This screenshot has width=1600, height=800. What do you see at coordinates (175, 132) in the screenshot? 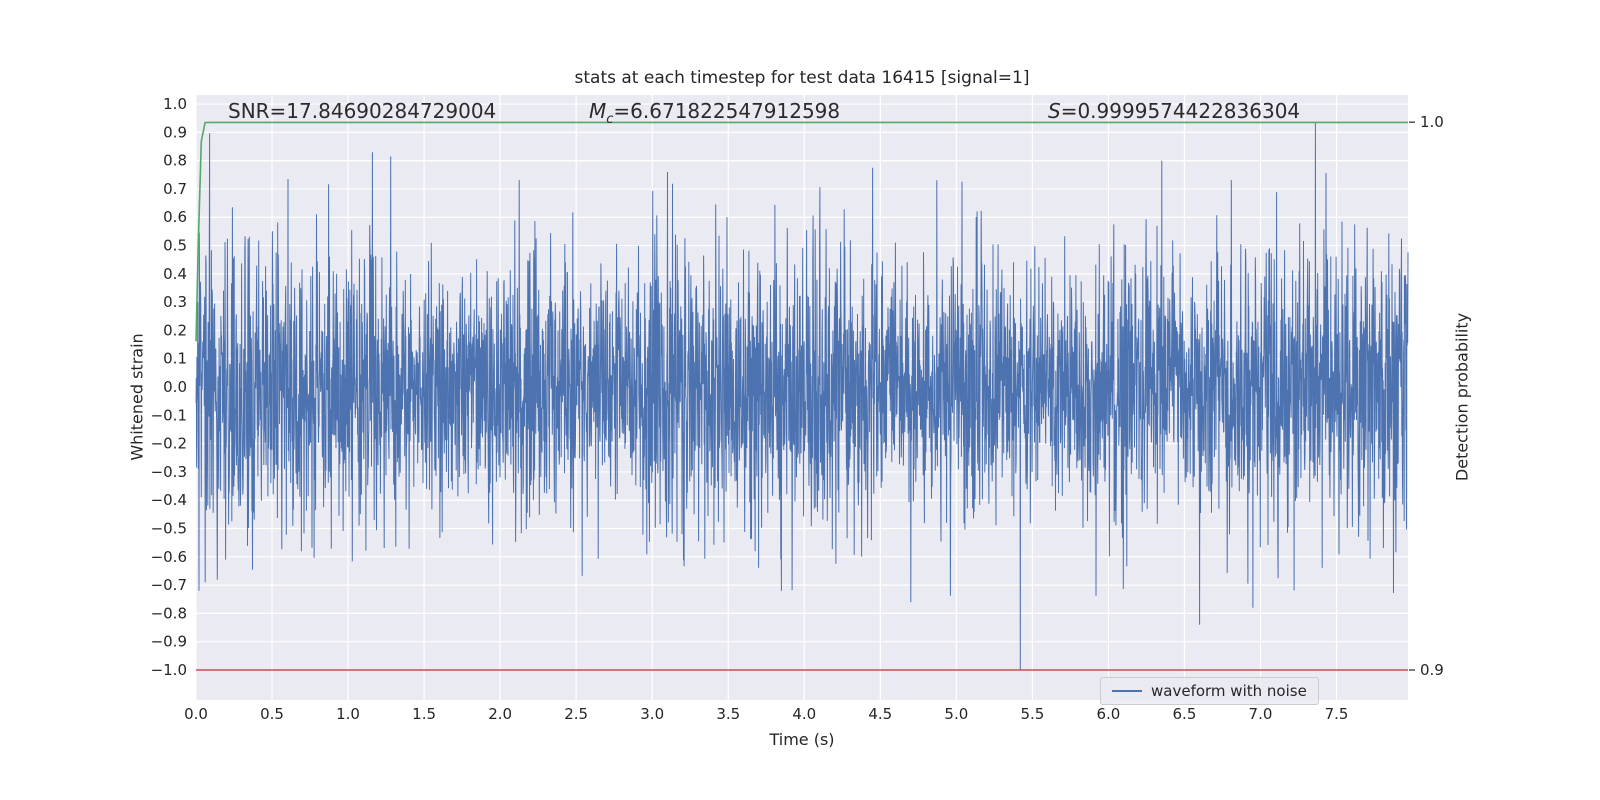
I see `y-tick-label-left: 0.9` at bounding box center [175, 132].